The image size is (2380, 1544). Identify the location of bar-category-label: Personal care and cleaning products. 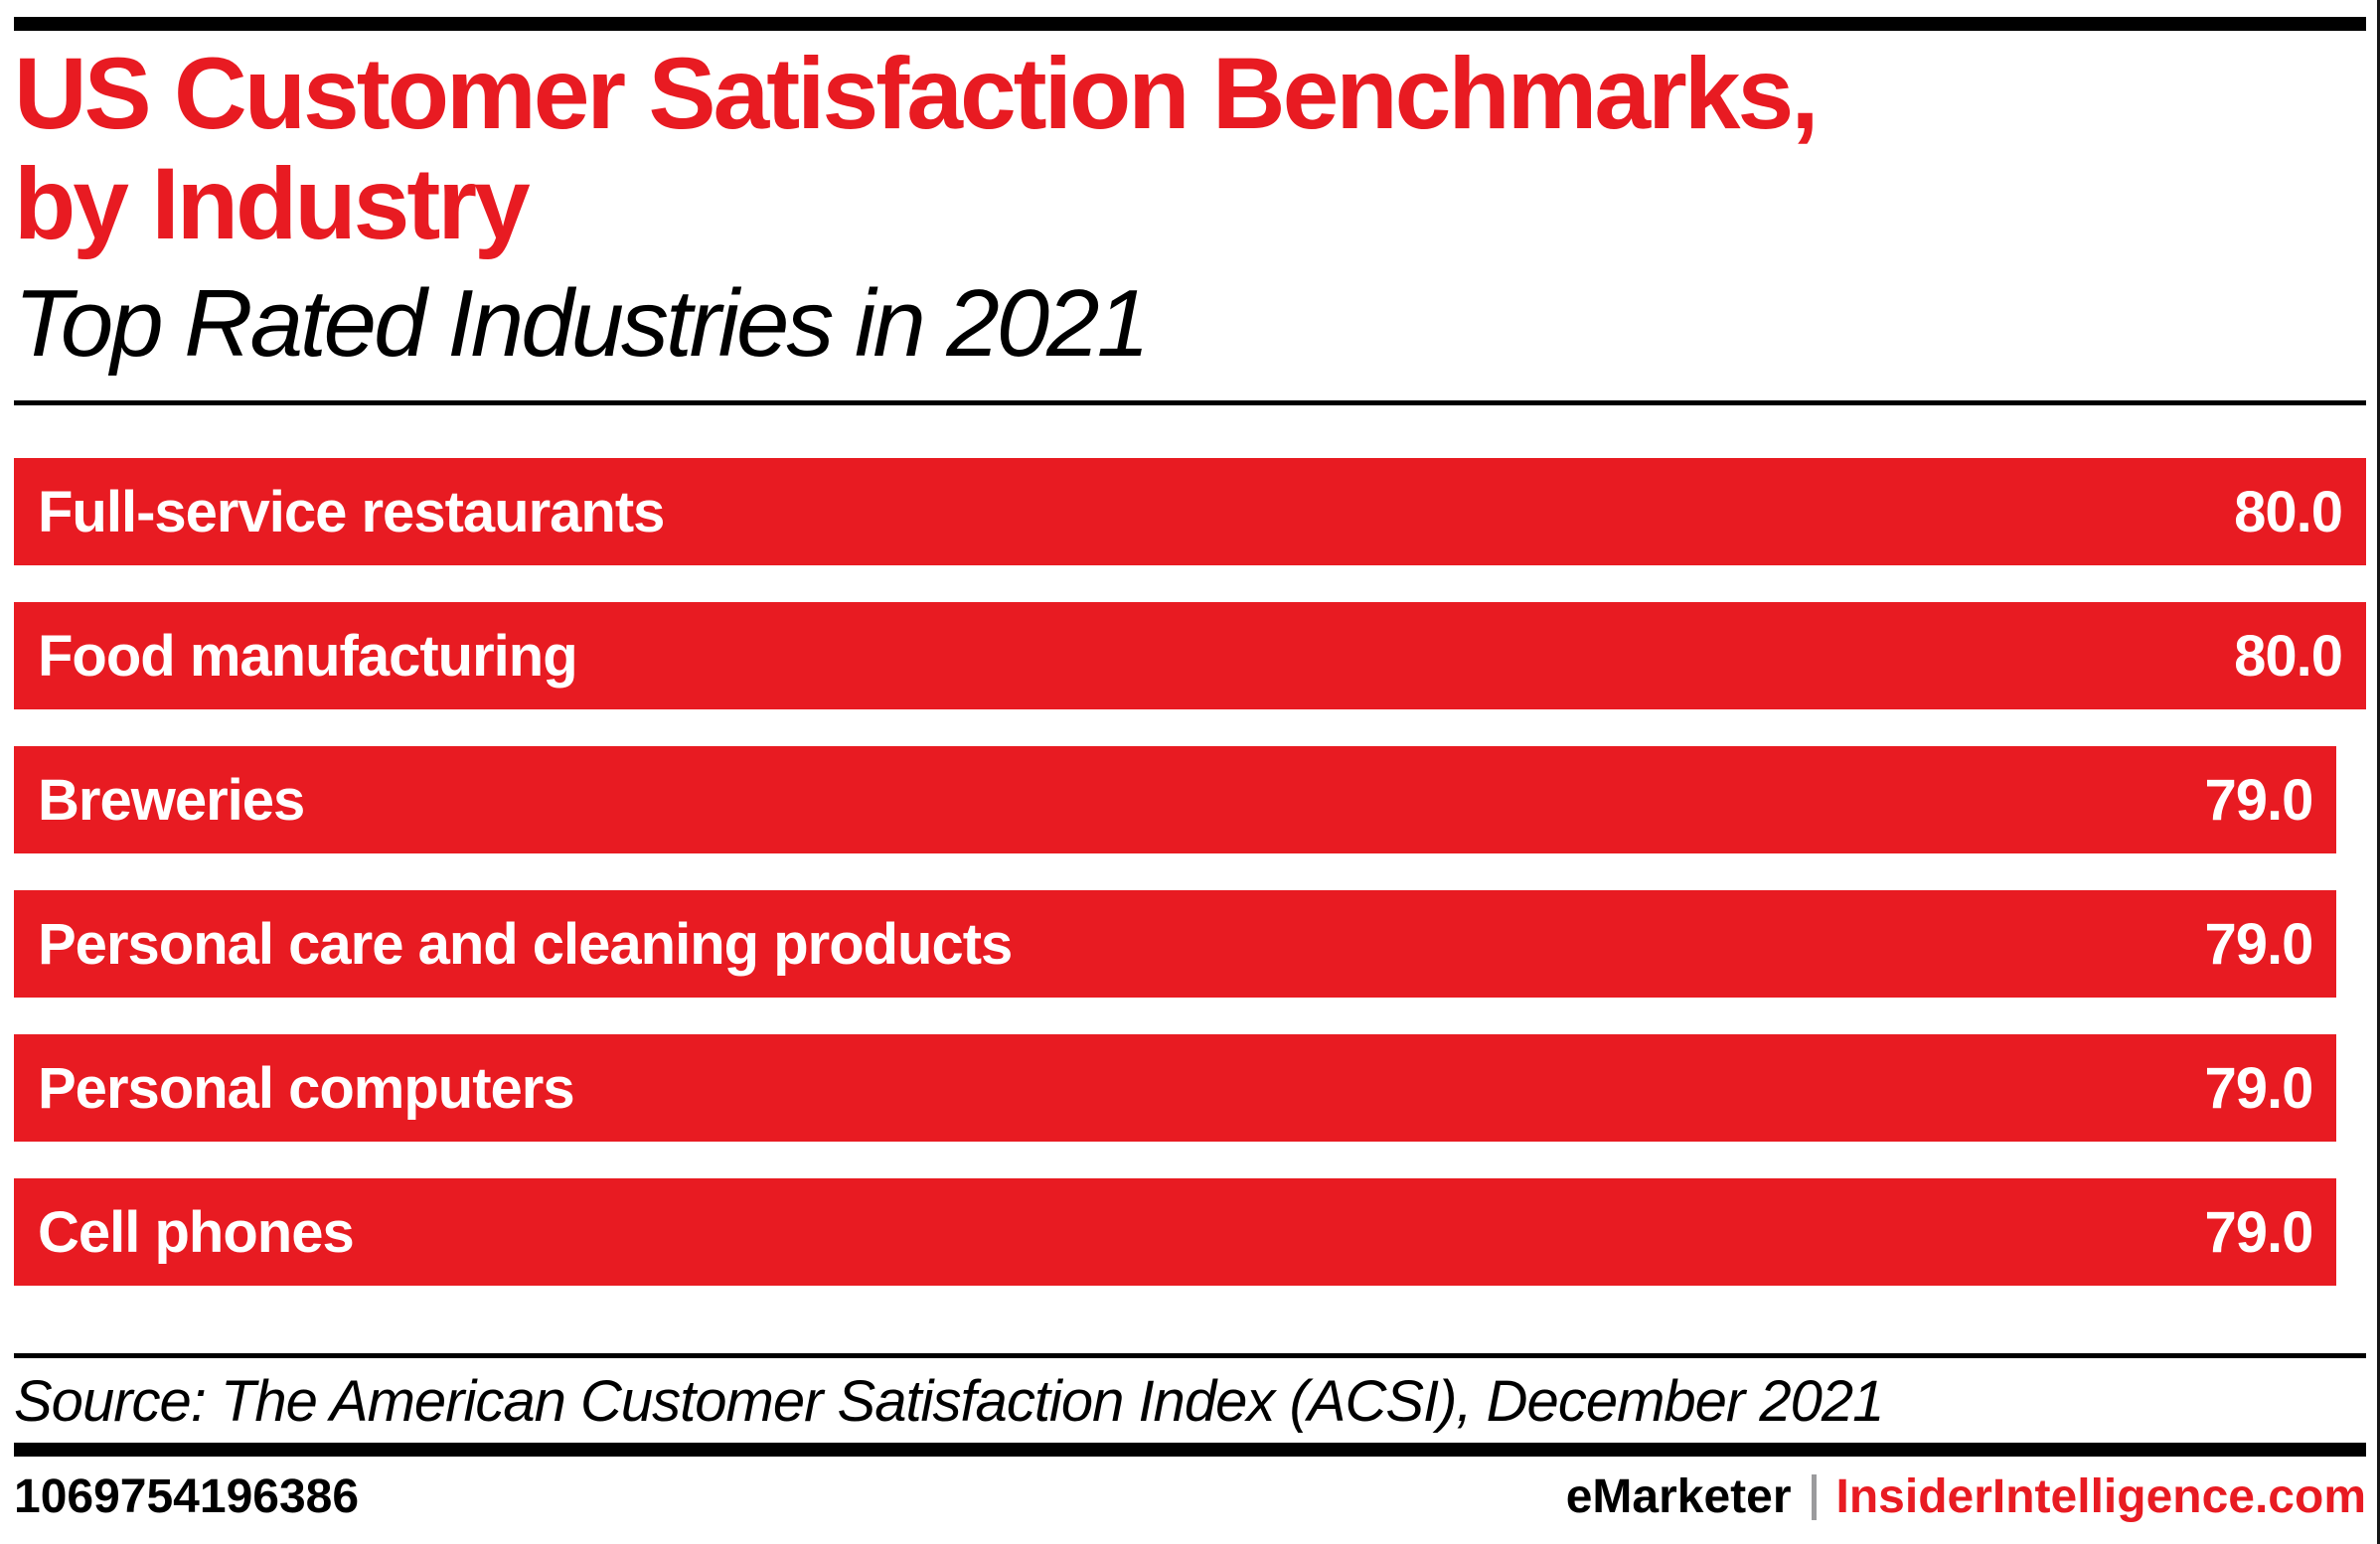
(526, 944).